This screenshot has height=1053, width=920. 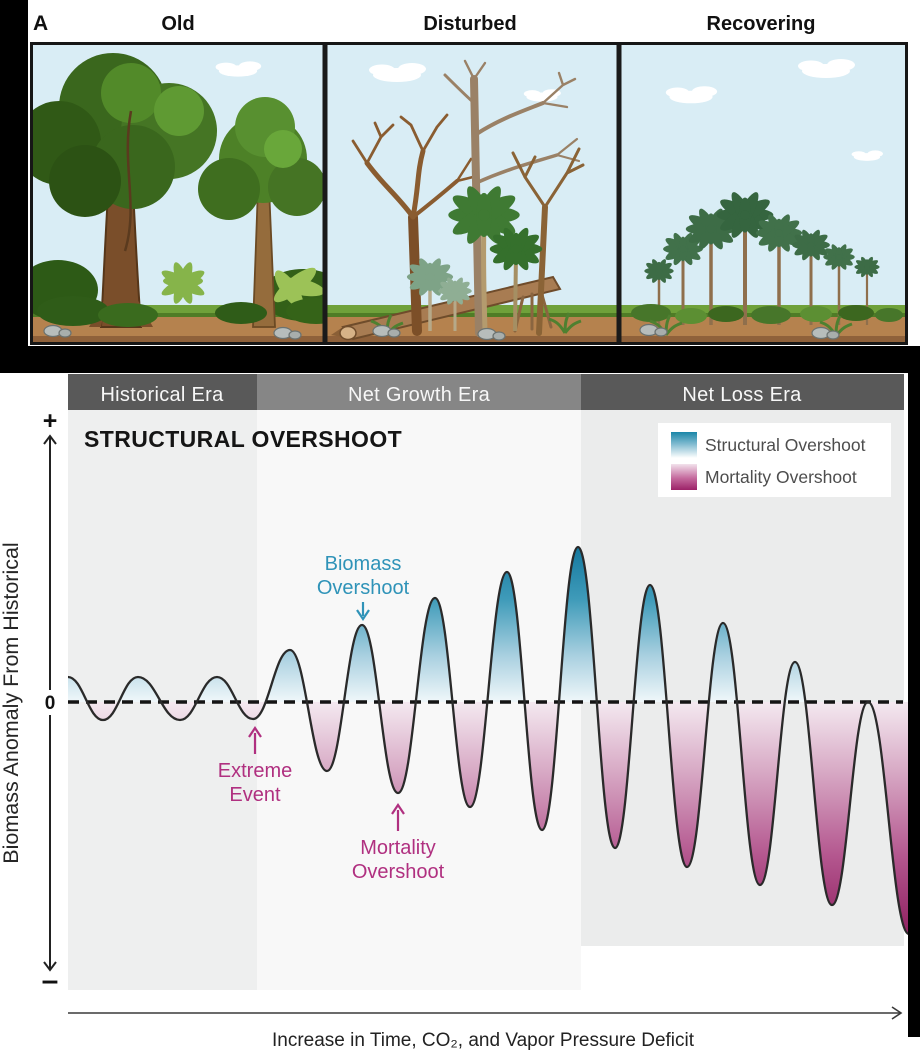 I want to click on axis-arrow-right-icon, so click(x=897, y=1013).